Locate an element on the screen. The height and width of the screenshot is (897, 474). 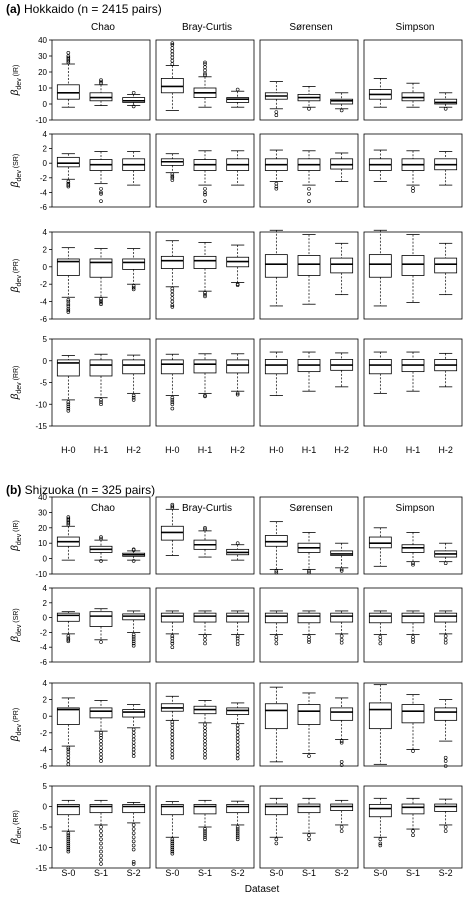
y-label-key: (RR) is located at coordinates (16, 818).